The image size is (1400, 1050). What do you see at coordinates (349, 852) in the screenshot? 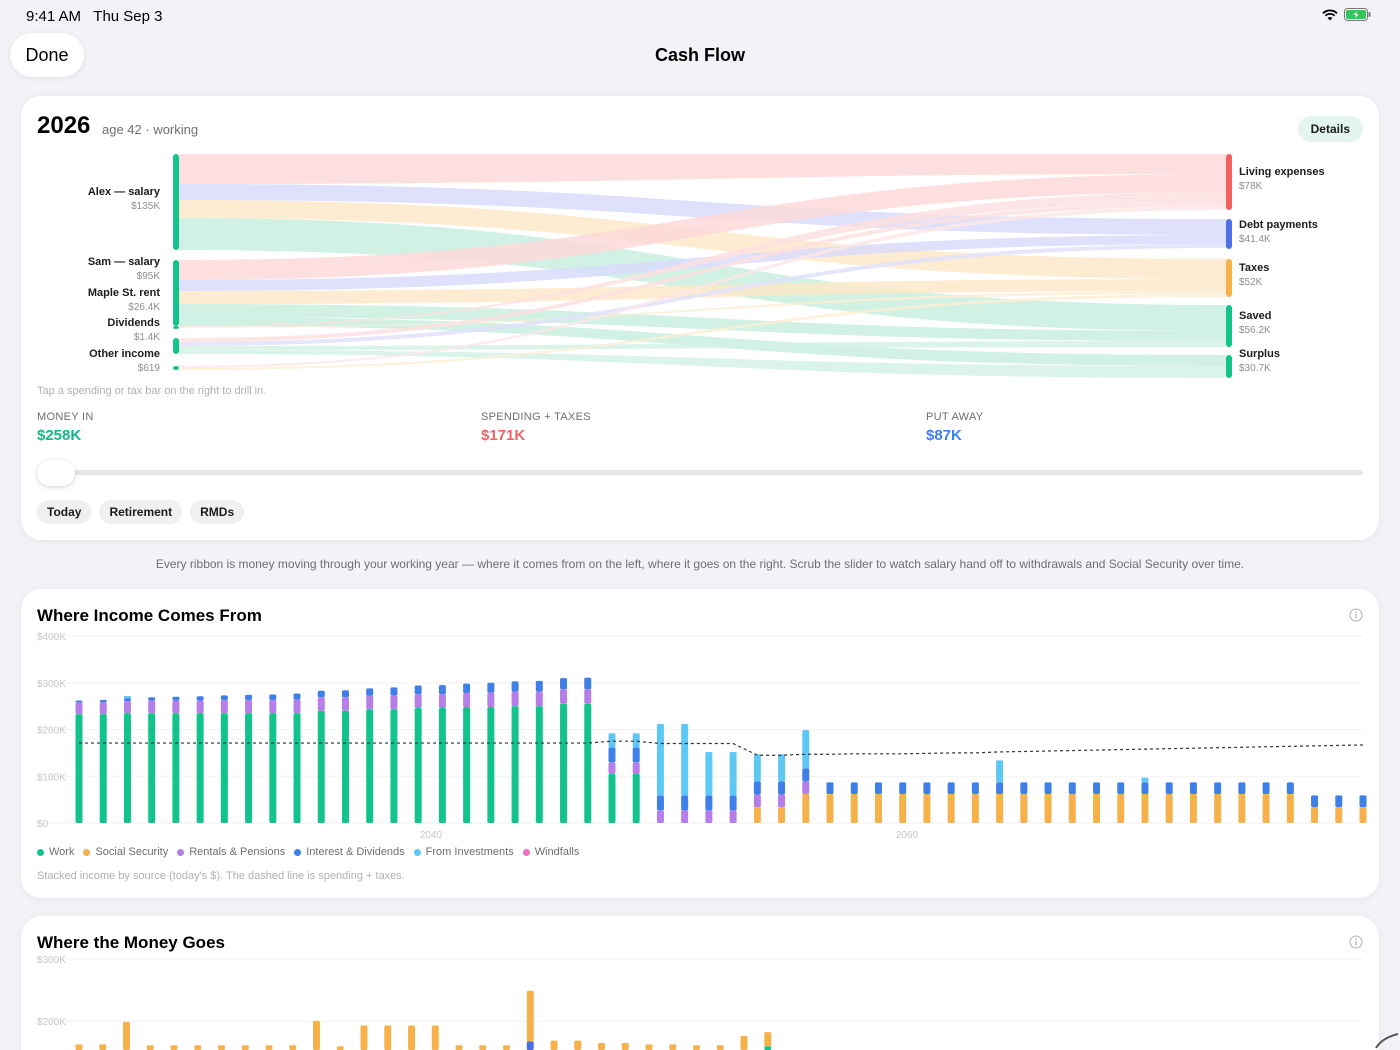
I see `legend-item-interest-dividends: Interest & Dividends` at bounding box center [349, 852].